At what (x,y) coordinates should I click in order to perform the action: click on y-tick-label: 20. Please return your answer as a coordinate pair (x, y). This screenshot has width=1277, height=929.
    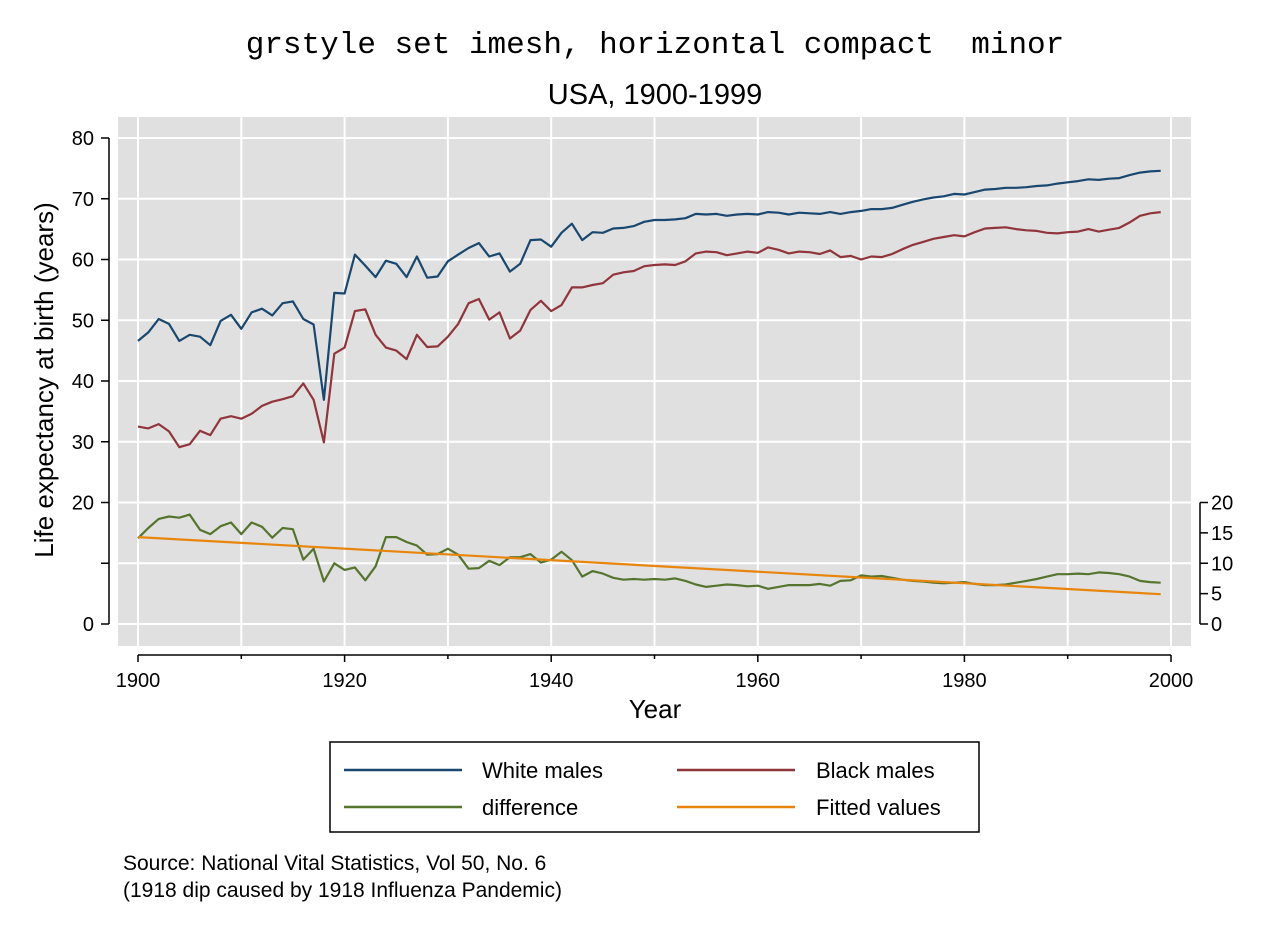
    Looking at the image, I should click on (83, 504).